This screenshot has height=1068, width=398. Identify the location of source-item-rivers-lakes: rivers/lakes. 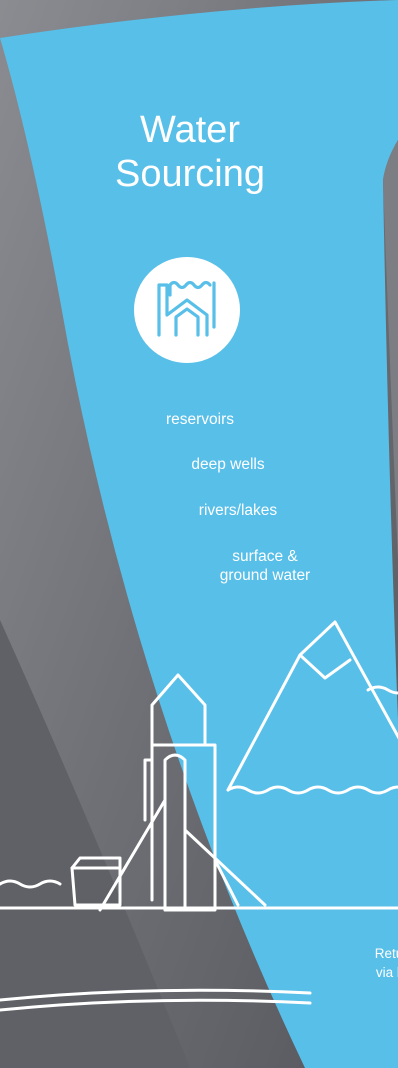
(238, 510).